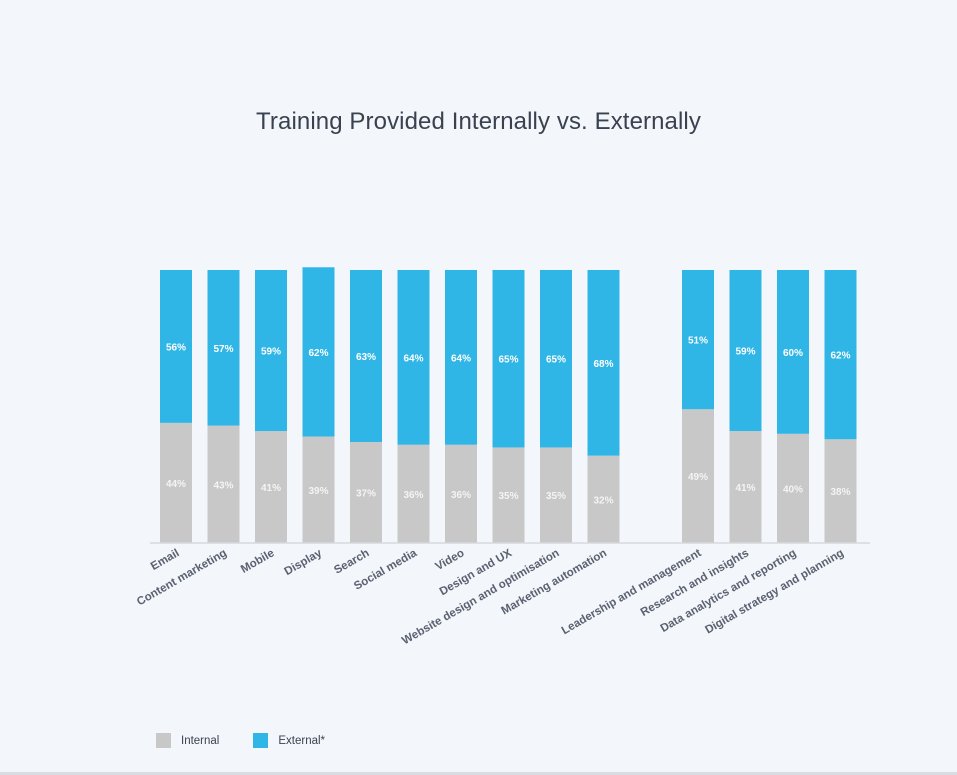 This screenshot has width=957, height=775. What do you see at coordinates (304, 562) in the screenshot?
I see `category-label-display: Display` at bounding box center [304, 562].